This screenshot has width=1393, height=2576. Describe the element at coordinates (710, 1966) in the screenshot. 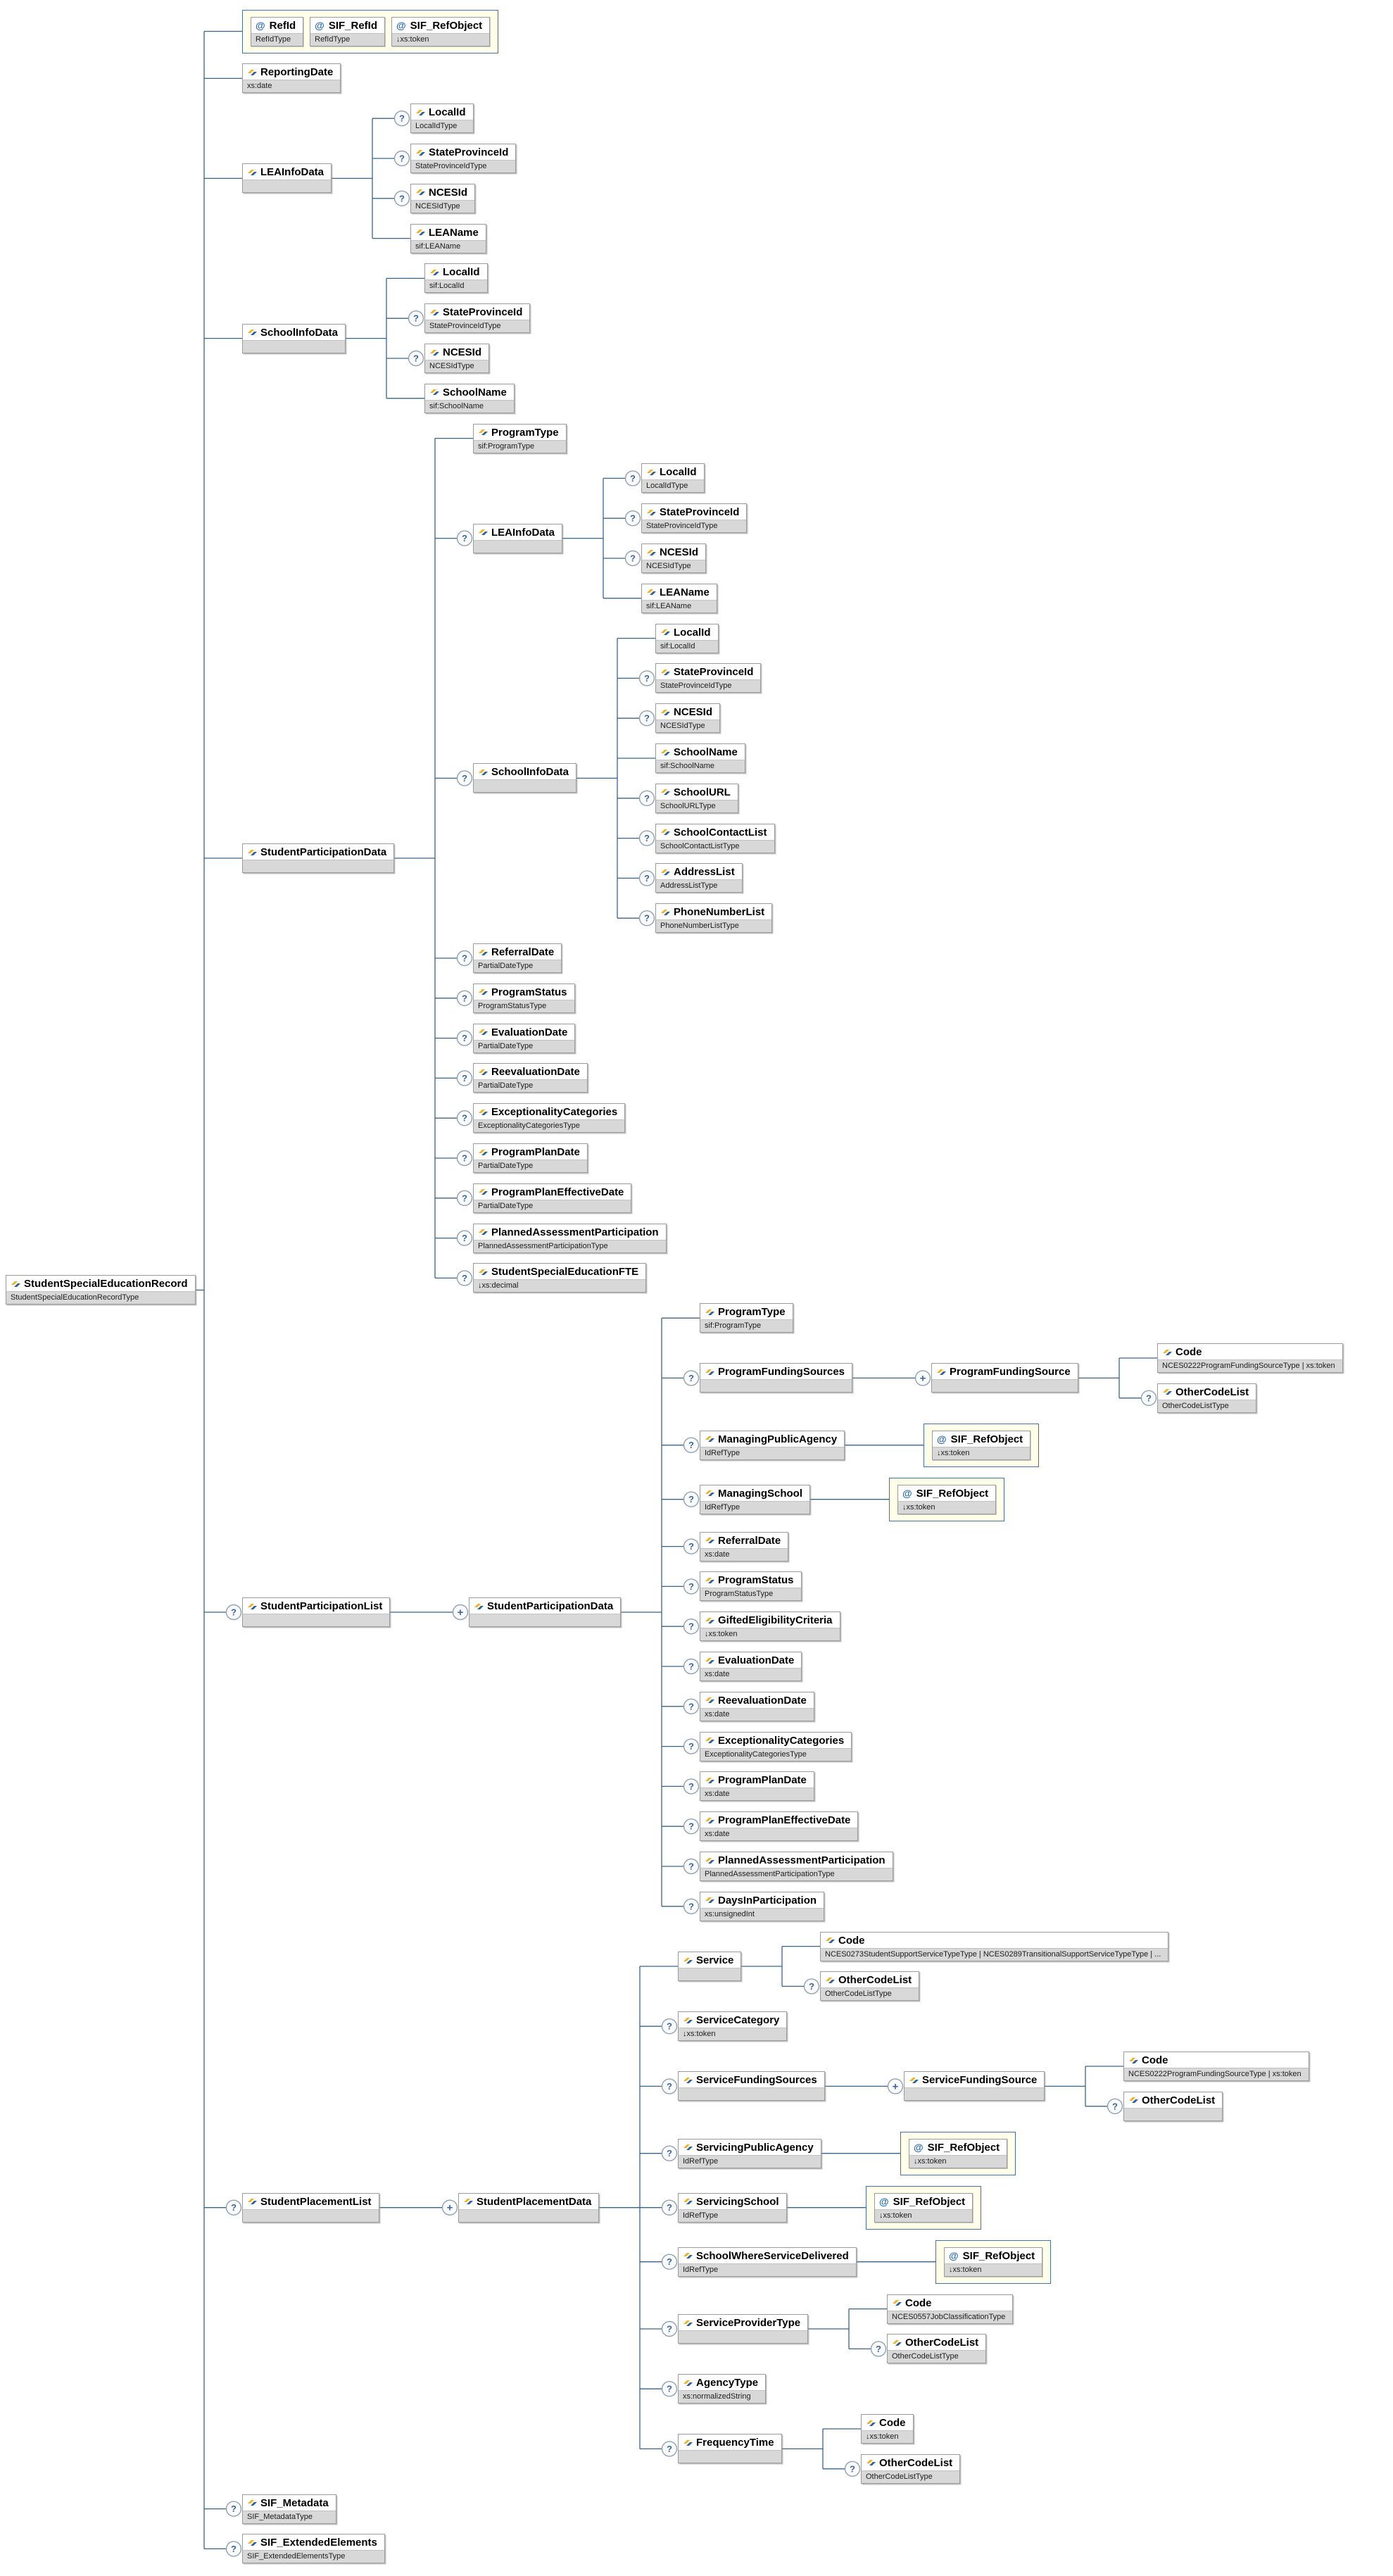

I see `element-box-service: Service` at that location.